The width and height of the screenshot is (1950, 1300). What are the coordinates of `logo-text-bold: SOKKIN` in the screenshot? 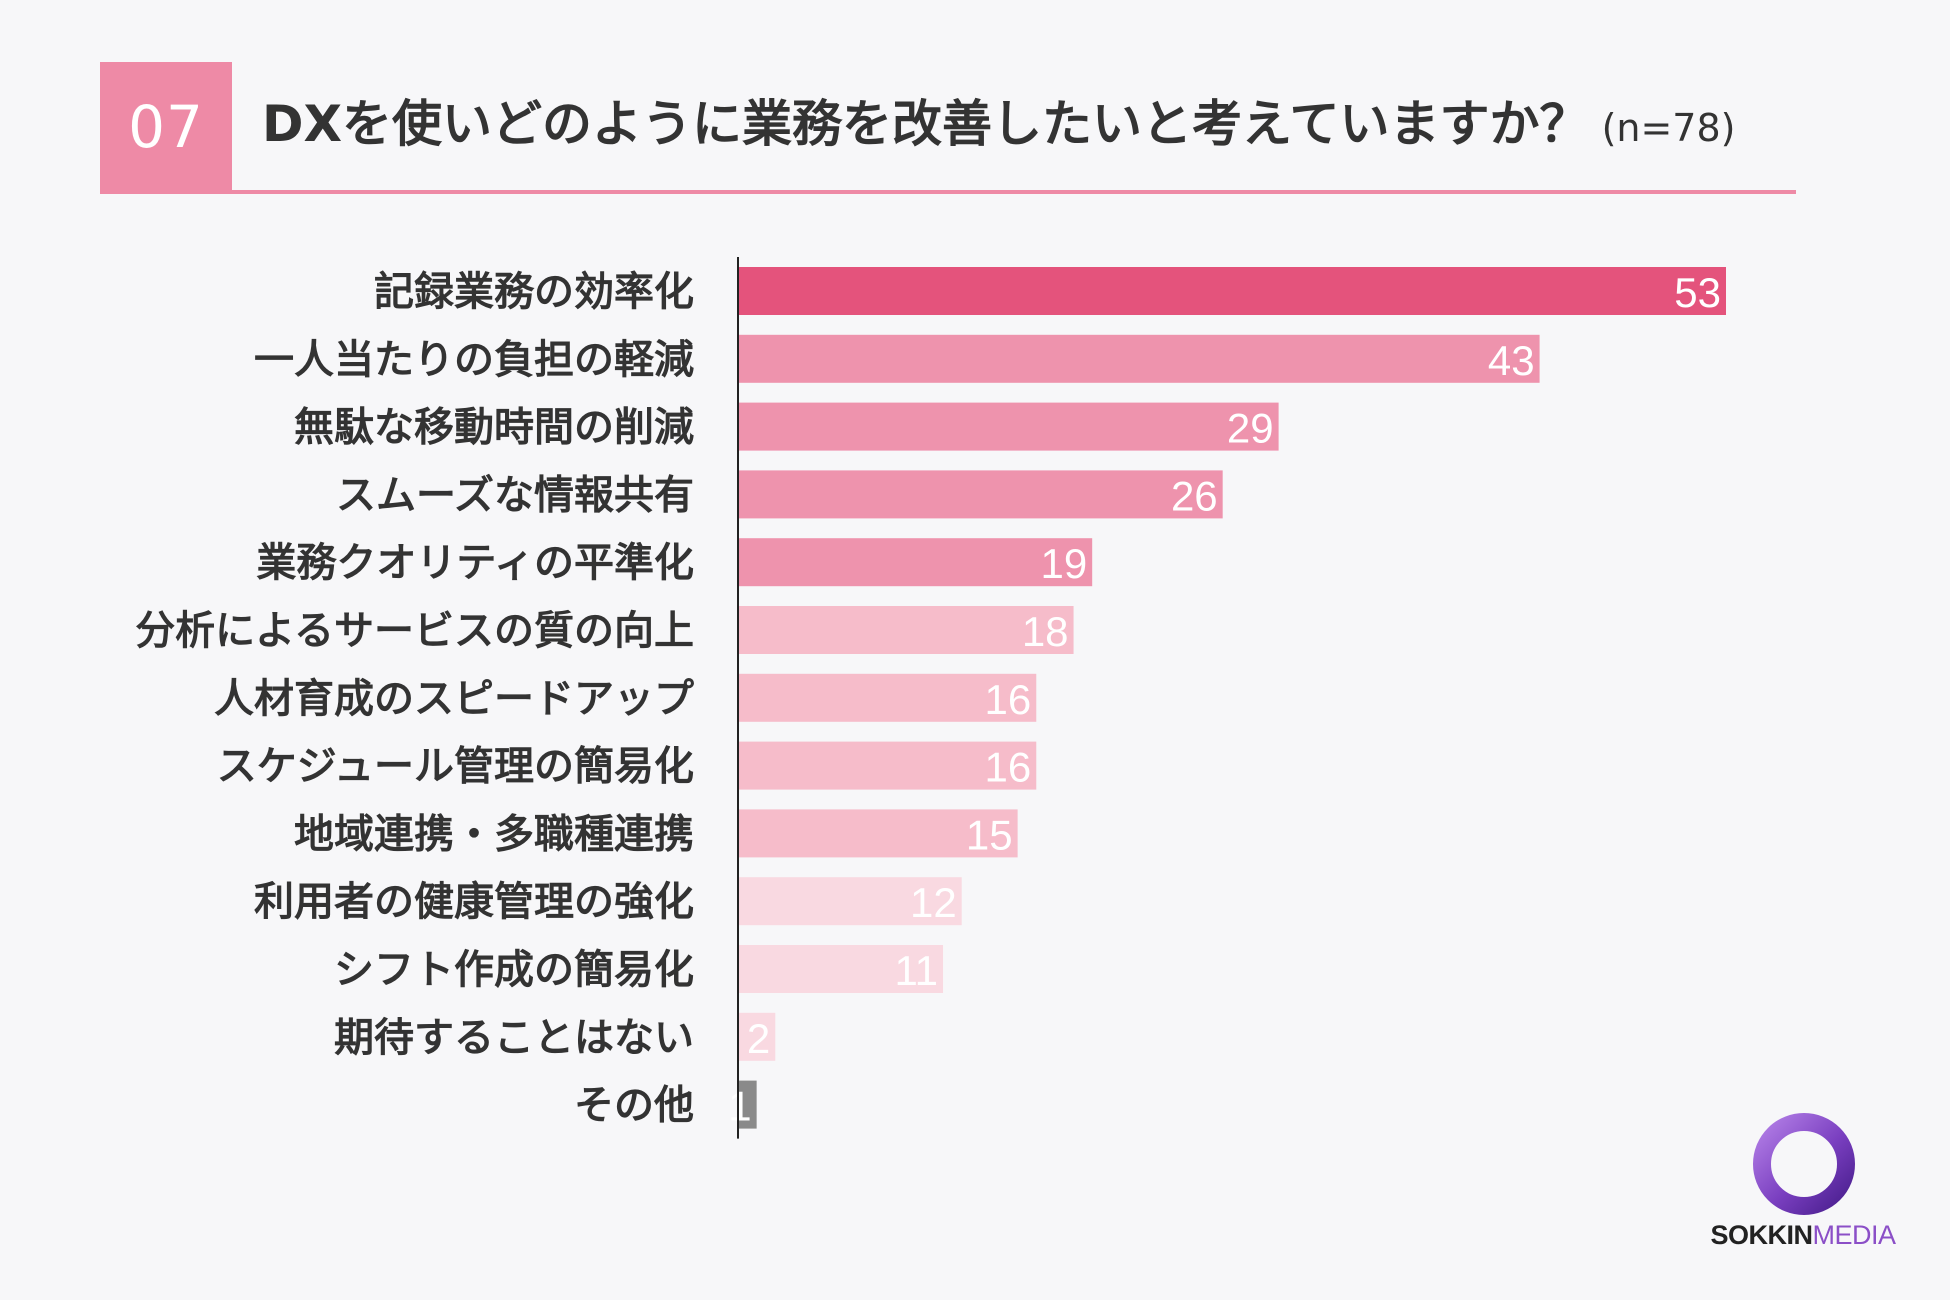 It's located at (1761, 1235).